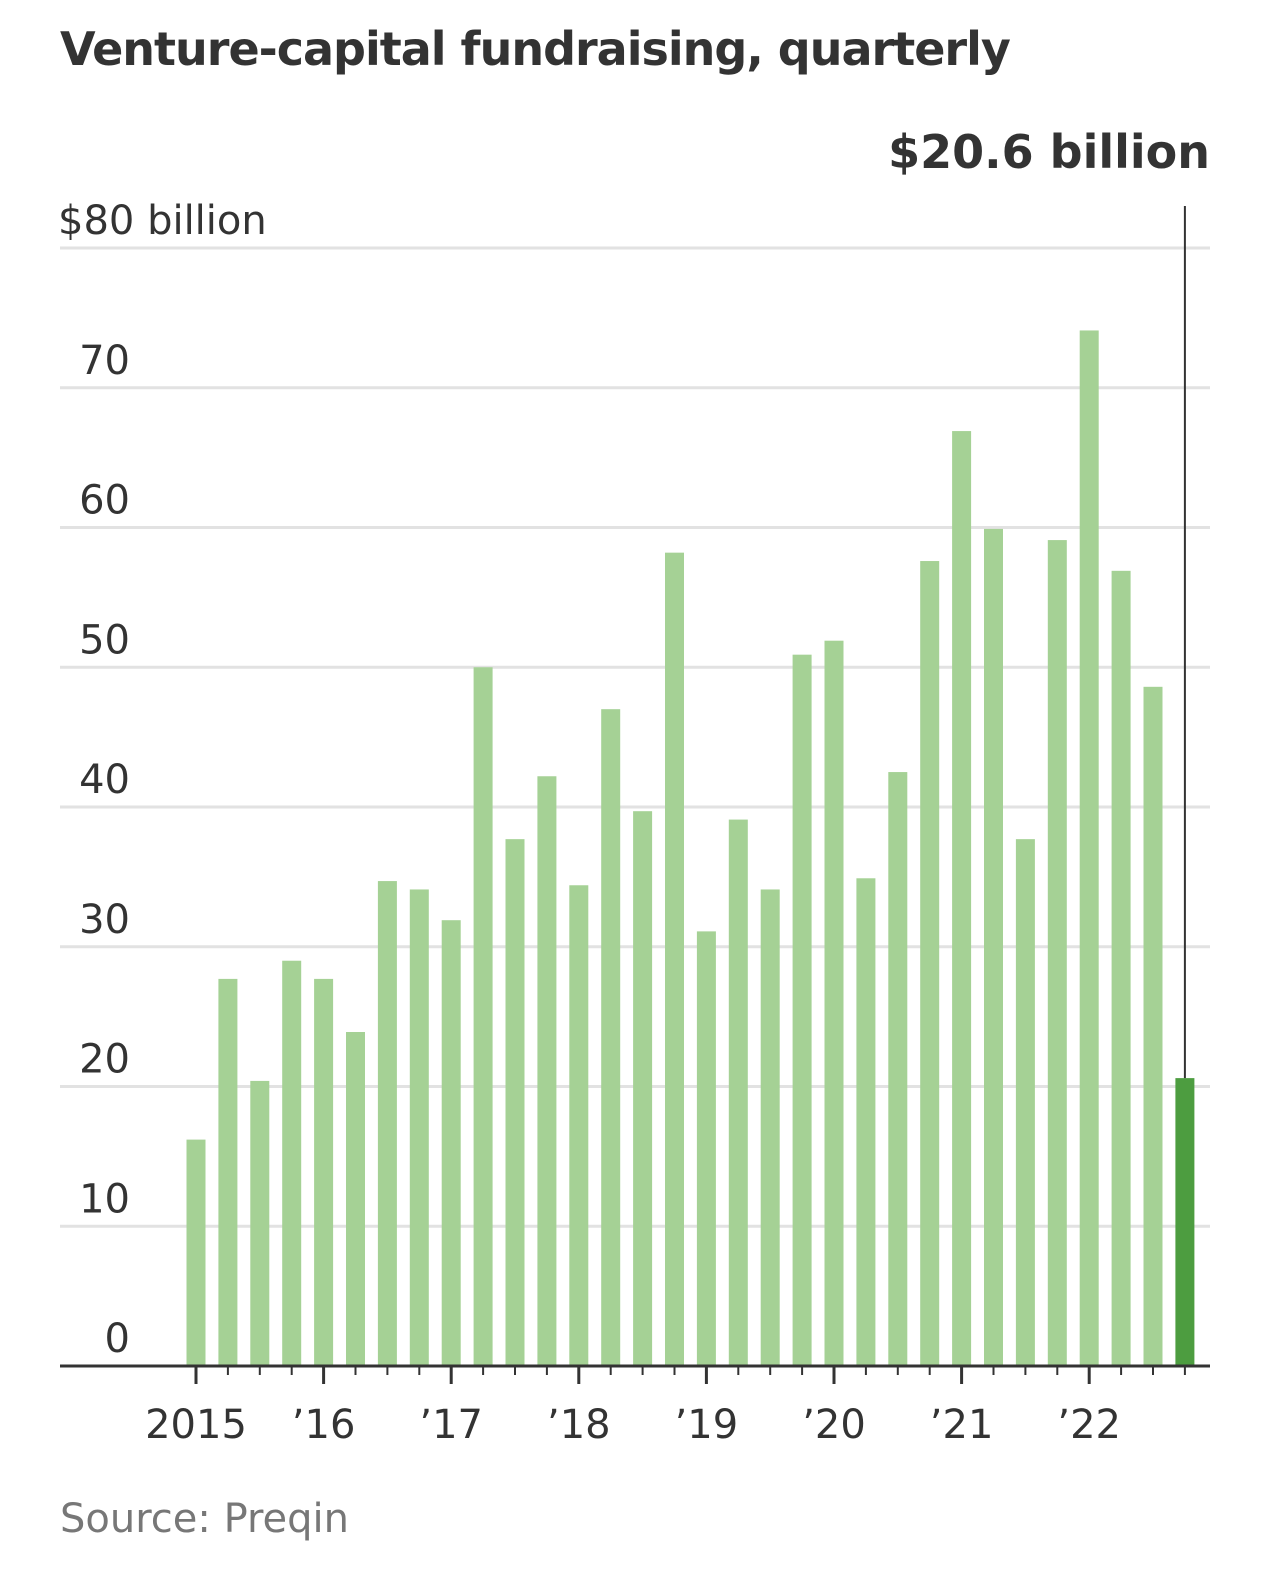 This screenshot has width=1284, height=1584. I want to click on bar-highlight, so click(1185, 1222).